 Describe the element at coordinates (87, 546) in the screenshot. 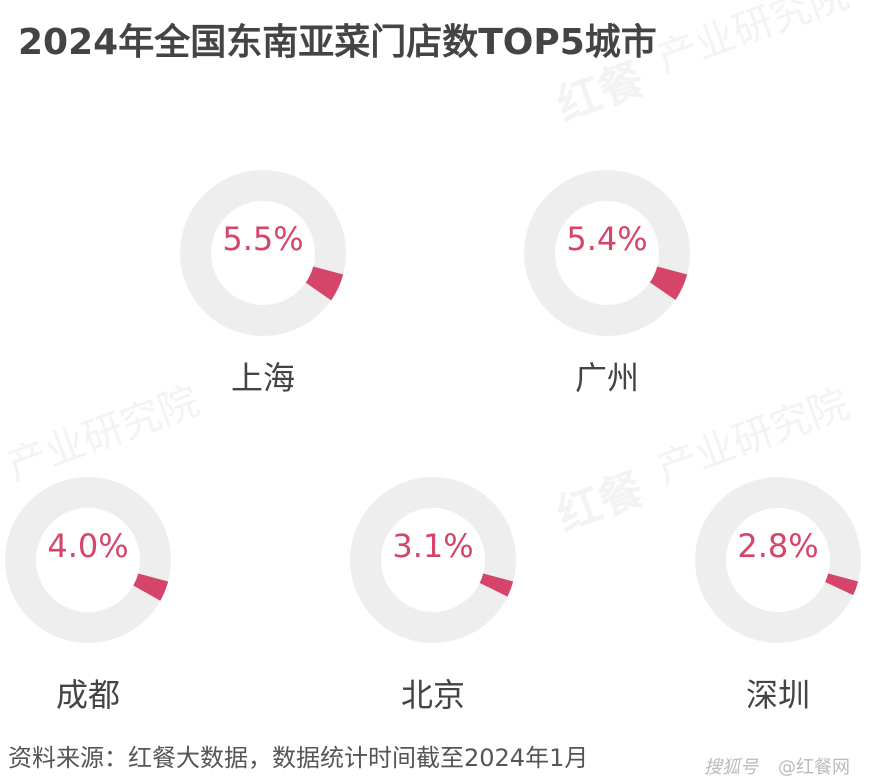

I see `value-label: 4.0%` at that location.